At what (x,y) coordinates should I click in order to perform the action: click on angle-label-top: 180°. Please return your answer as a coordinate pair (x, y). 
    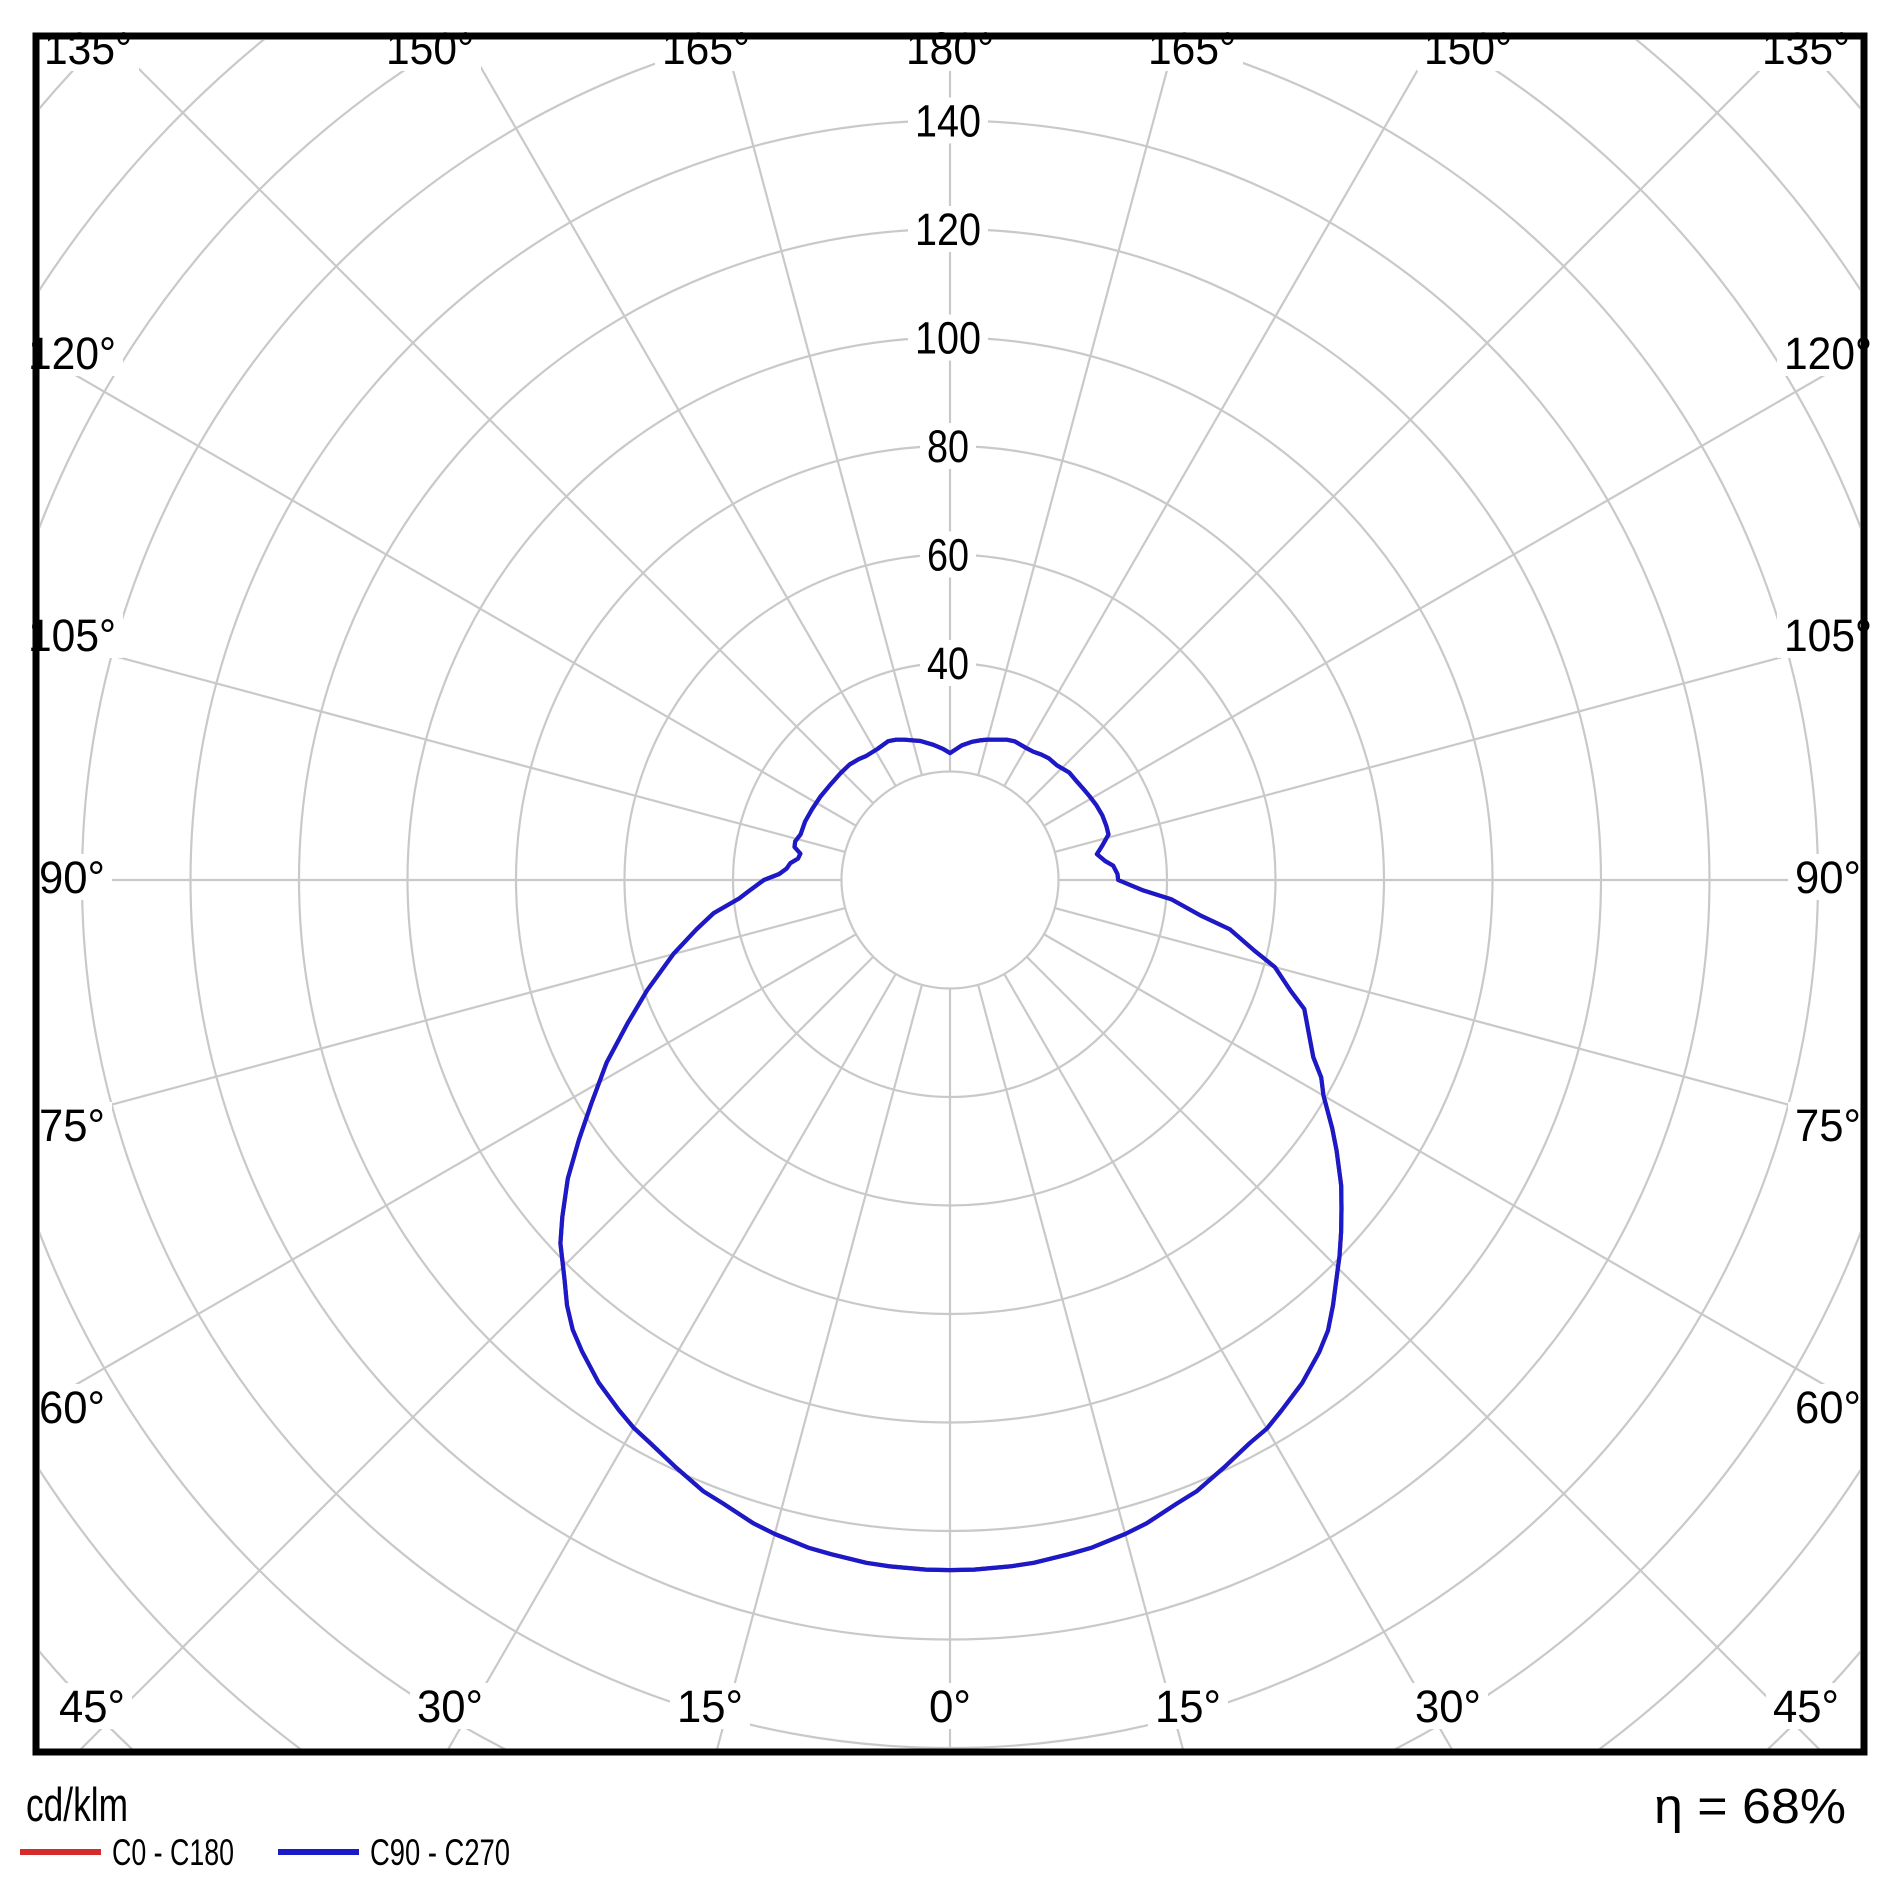
    Looking at the image, I should click on (950, 48).